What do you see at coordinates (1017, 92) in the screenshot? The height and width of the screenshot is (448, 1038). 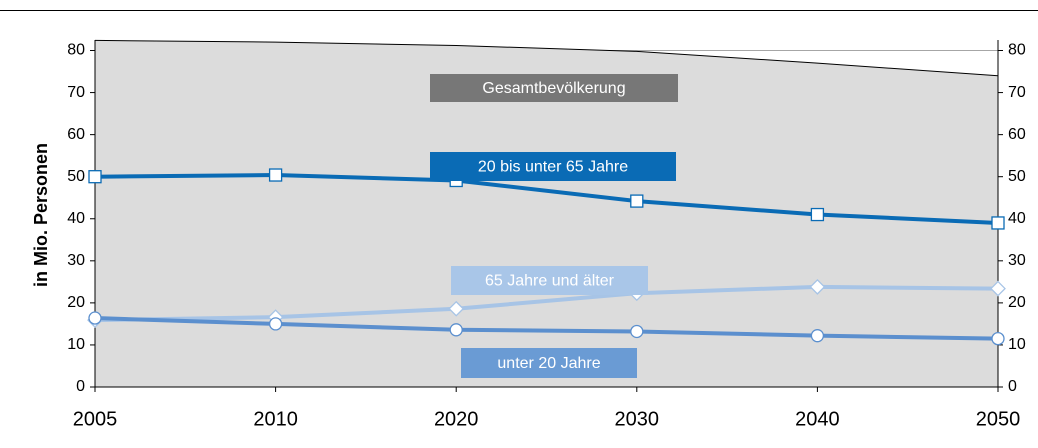 I see `y2-tick-label: 70` at bounding box center [1017, 92].